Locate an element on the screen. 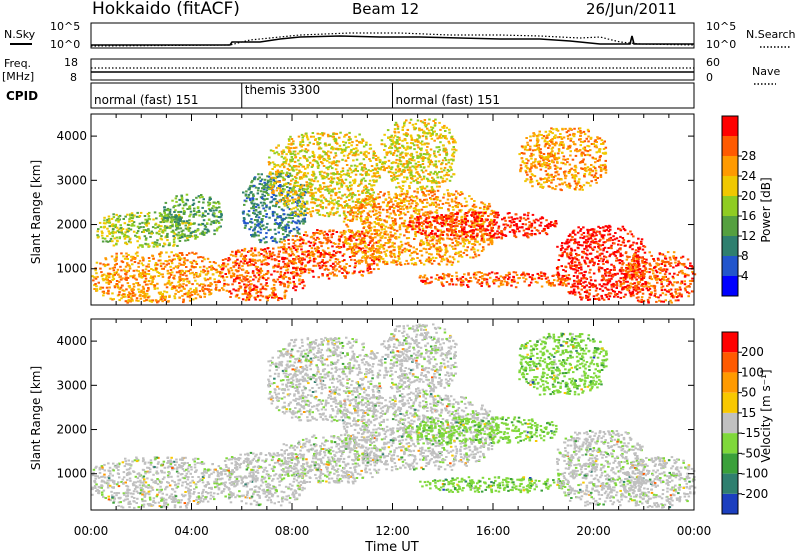  freq-ytick-bottom: 8 is located at coordinates (73, 77).